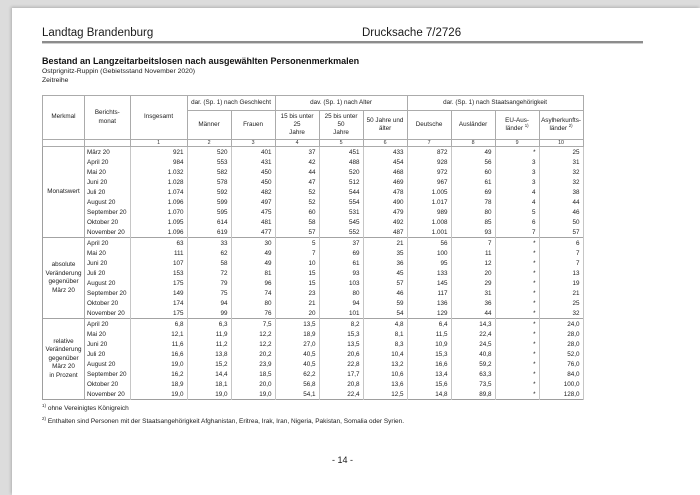 The image size is (700, 495). What do you see at coordinates (158, 273) in the screenshot?
I see `value-cell: 153` at bounding box center [158, 273].